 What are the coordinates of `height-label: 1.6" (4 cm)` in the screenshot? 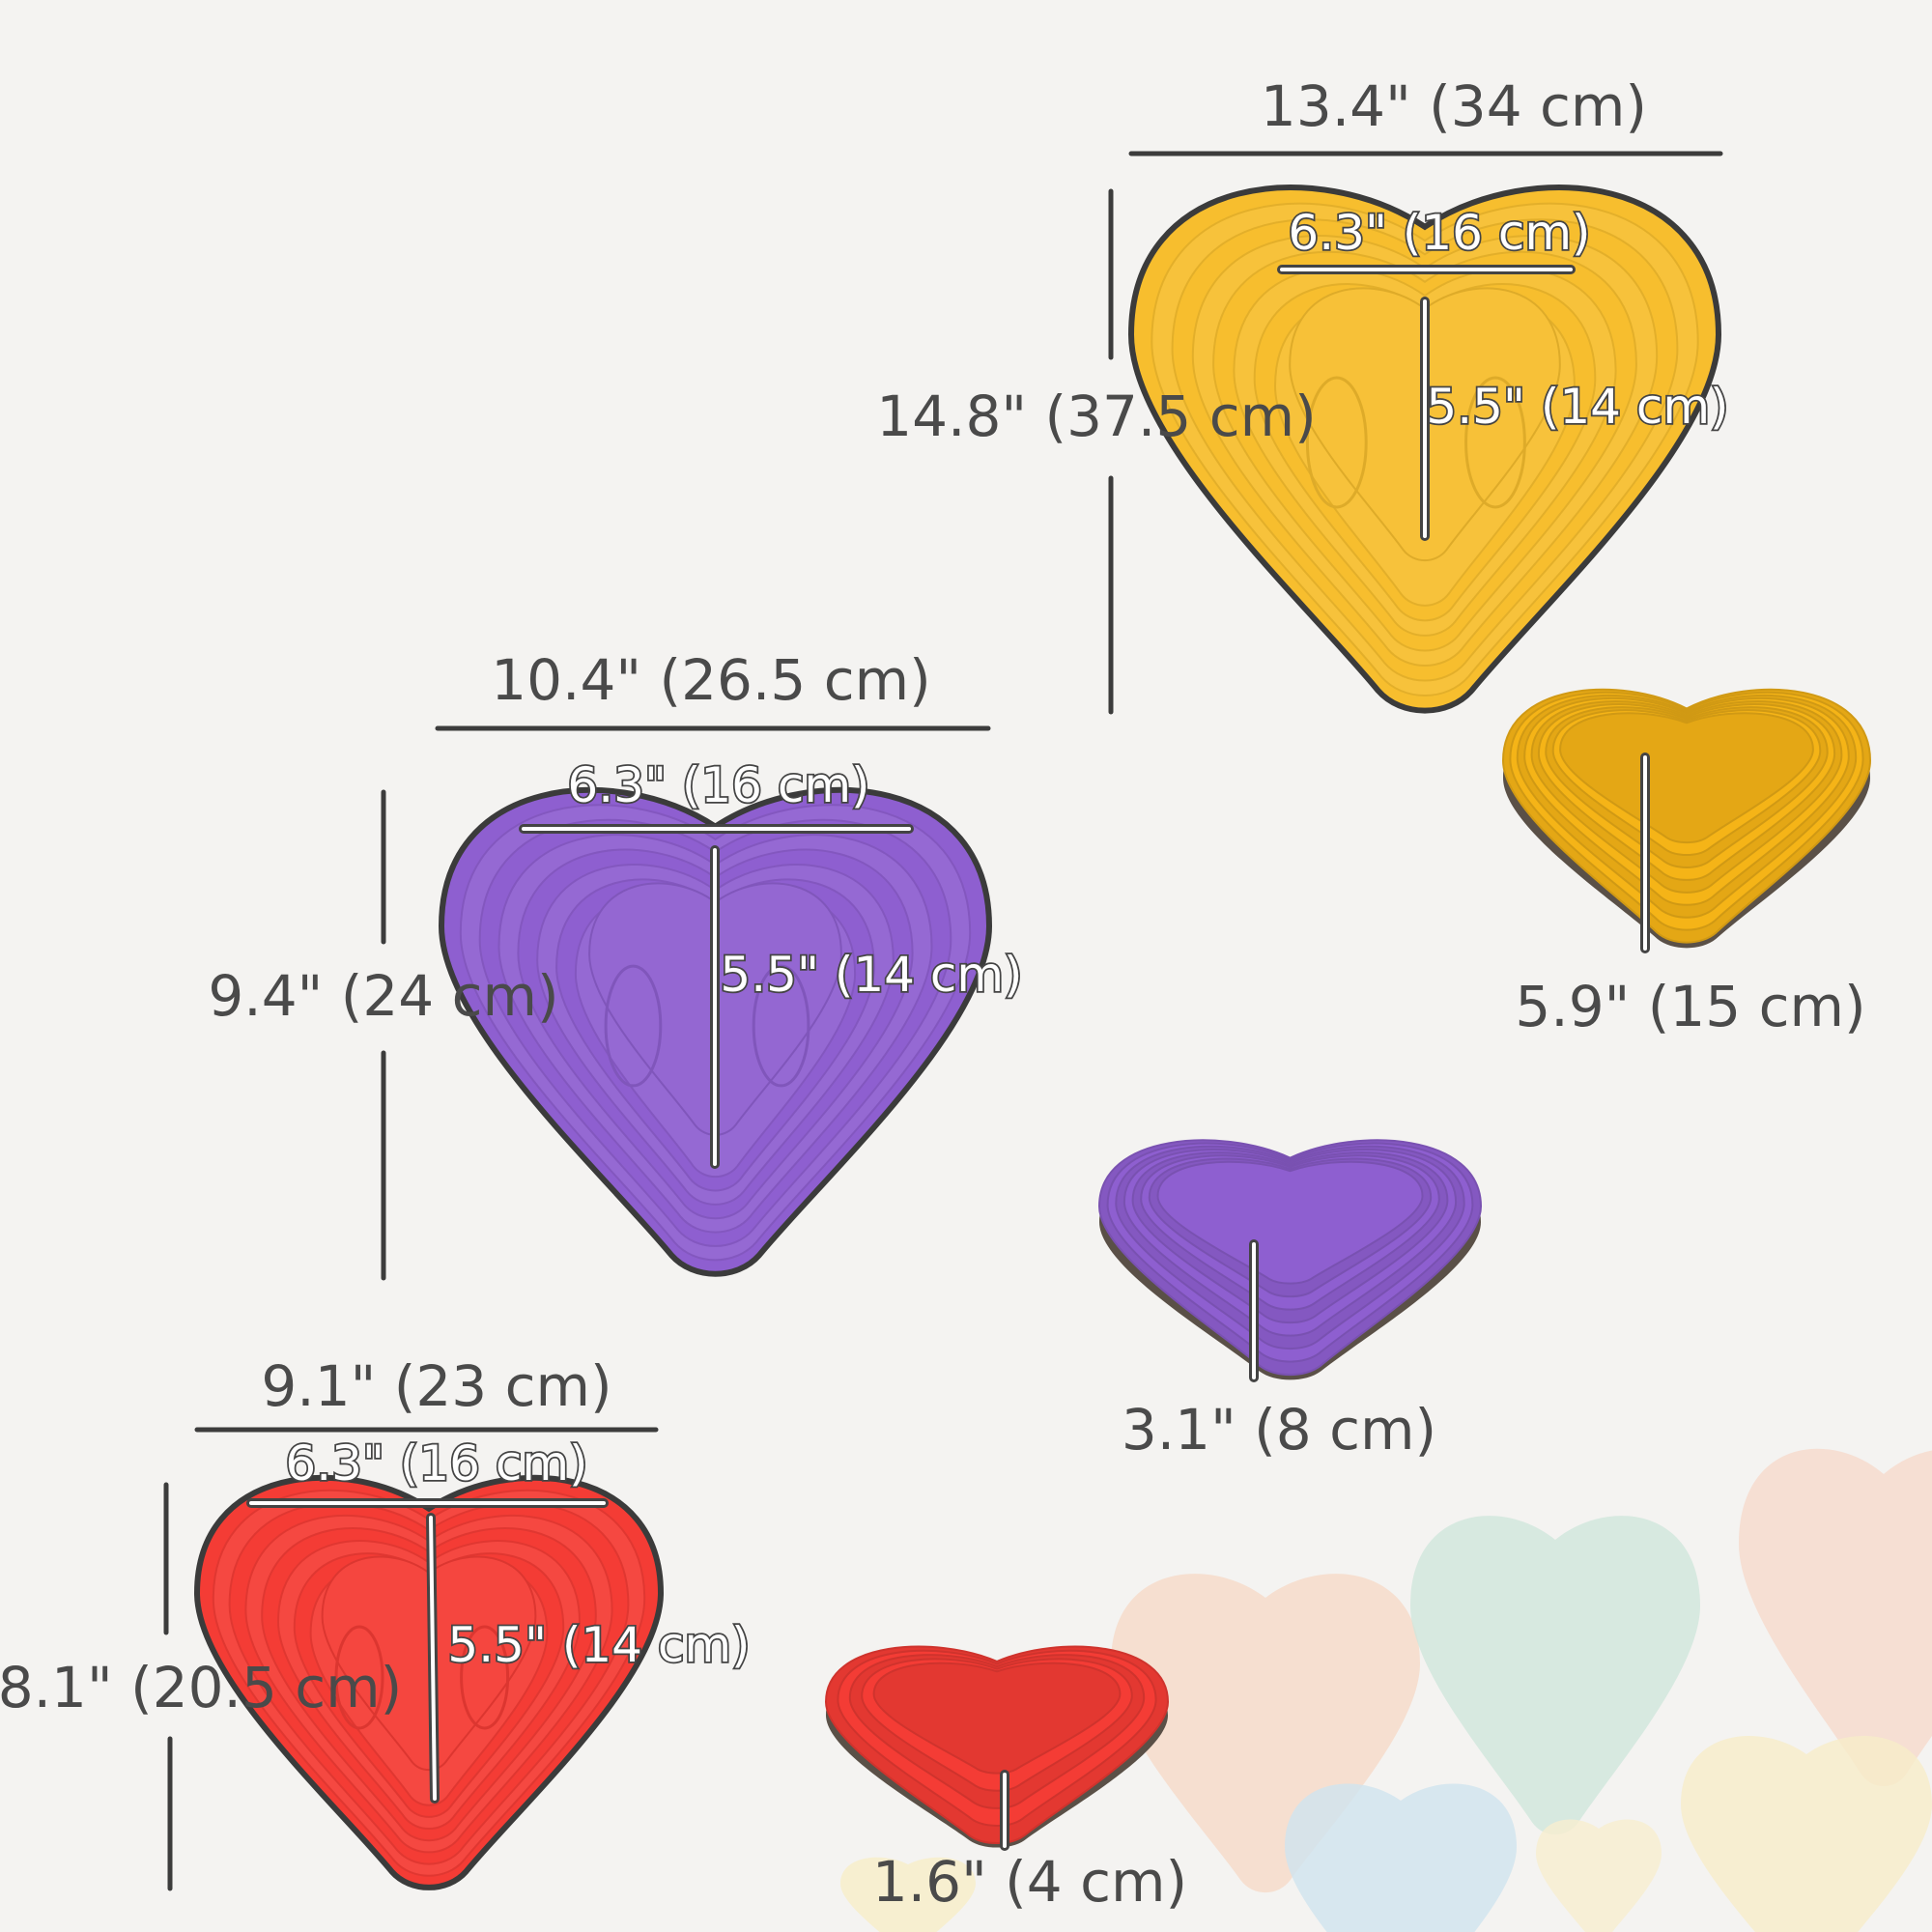 It's located at (1029, 1882).